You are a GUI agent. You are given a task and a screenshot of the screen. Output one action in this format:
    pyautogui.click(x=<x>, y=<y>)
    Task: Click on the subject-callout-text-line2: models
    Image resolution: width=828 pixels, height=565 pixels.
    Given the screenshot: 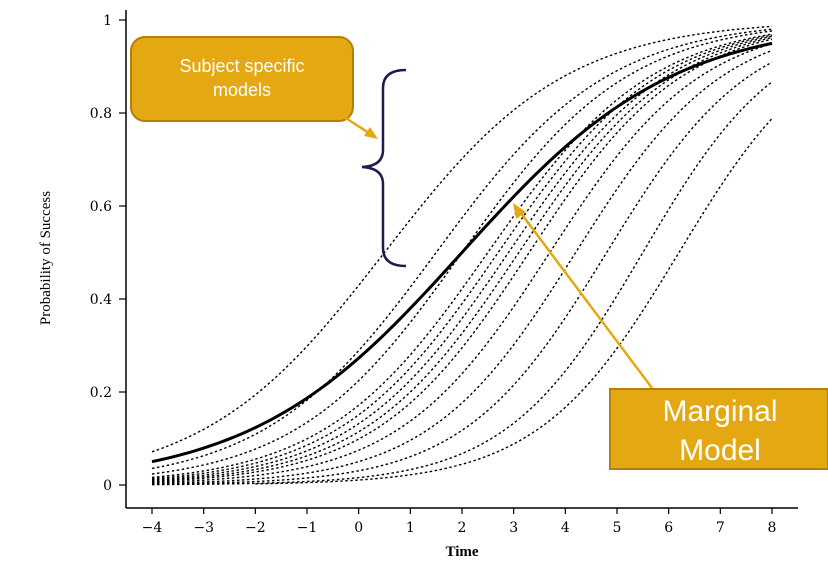 What is the action you would take?
    pyautogui.click(x=242, y=90)
    